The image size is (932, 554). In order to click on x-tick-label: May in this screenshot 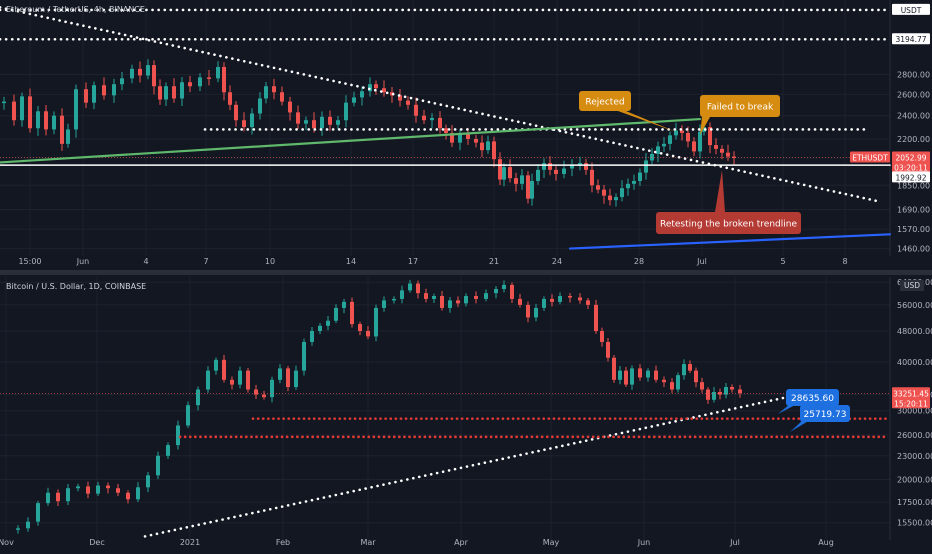, I will do `click(551, 542)`.